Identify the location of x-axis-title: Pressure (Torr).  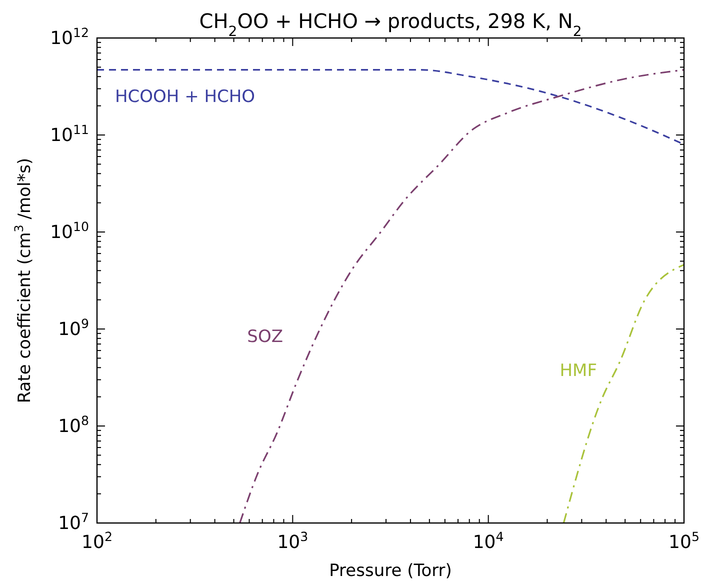
(390, 571).